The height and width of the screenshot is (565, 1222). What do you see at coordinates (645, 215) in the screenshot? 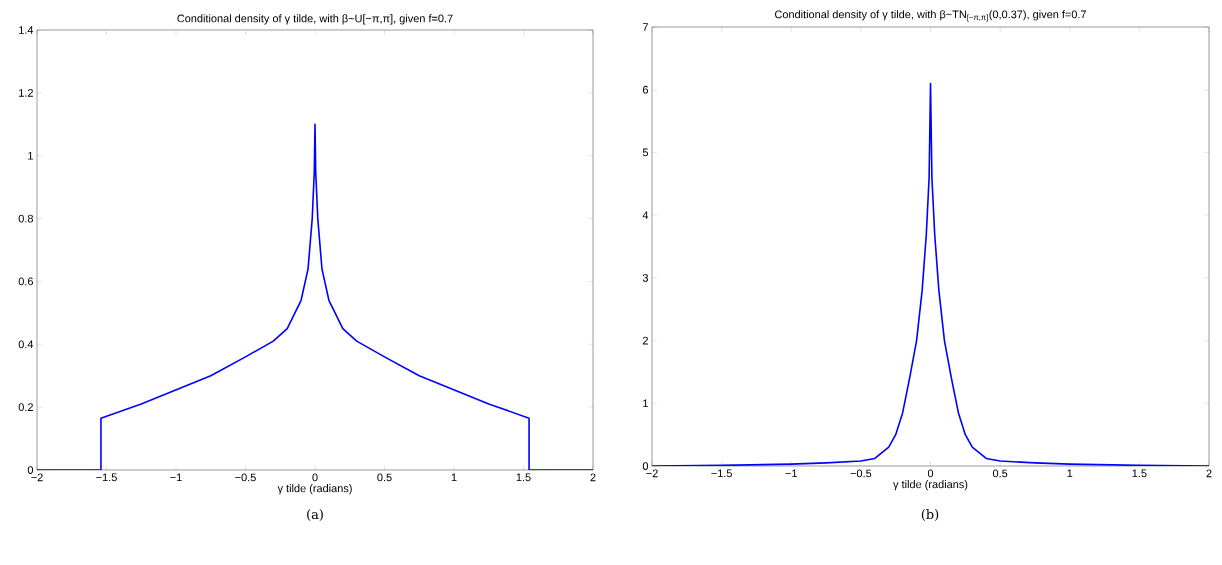
I see `y-tick-label: 4` at bounding box center [645, 215].